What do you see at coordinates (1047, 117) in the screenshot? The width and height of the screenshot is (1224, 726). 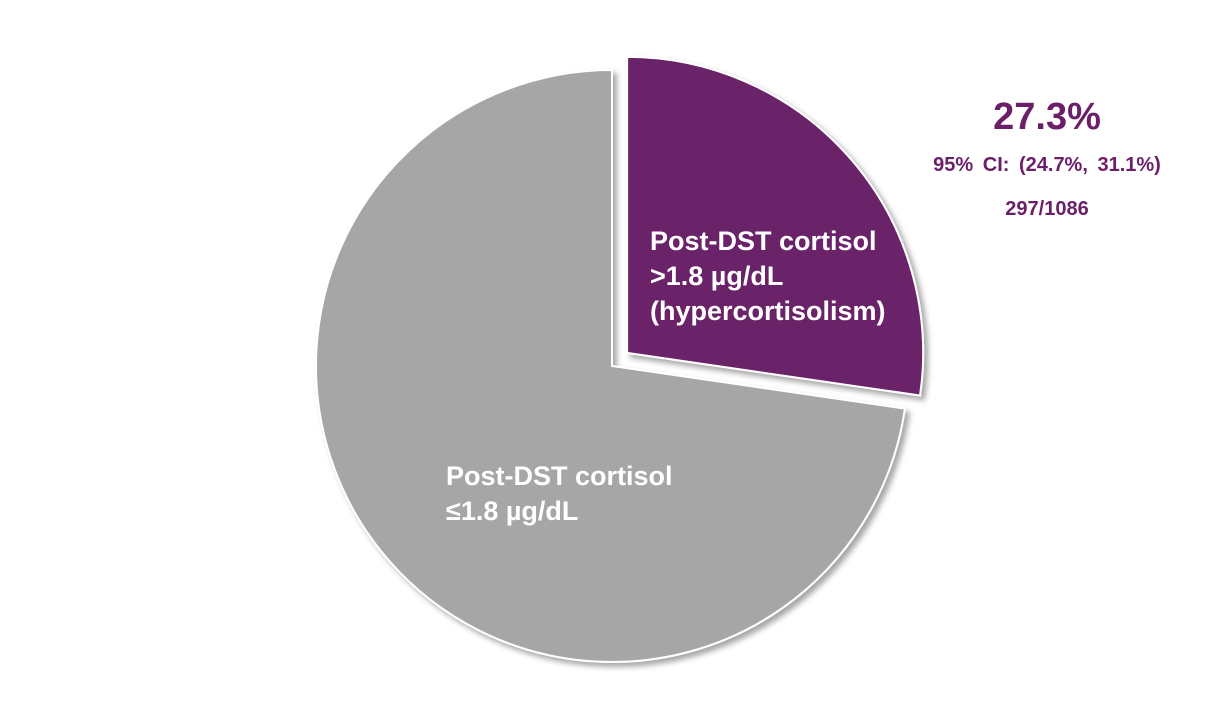 I see `prevalence-percent: 27.3%` at bounding box center [1047, 117].